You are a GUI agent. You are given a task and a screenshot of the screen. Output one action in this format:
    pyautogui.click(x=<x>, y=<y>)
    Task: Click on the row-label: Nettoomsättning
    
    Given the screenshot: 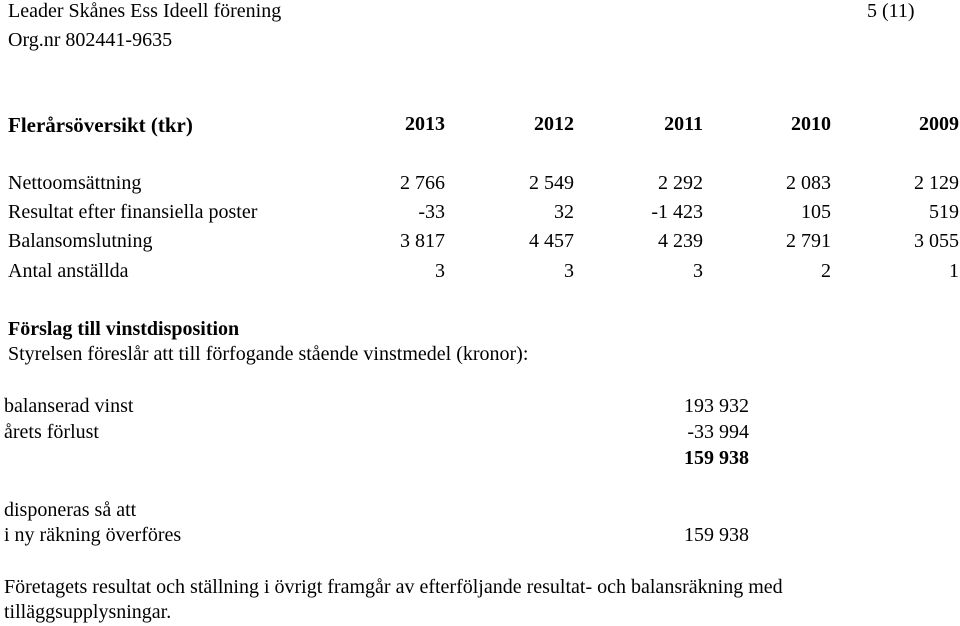 What is the action you would take?
    pyautogui.click(x=75, y=183)
    